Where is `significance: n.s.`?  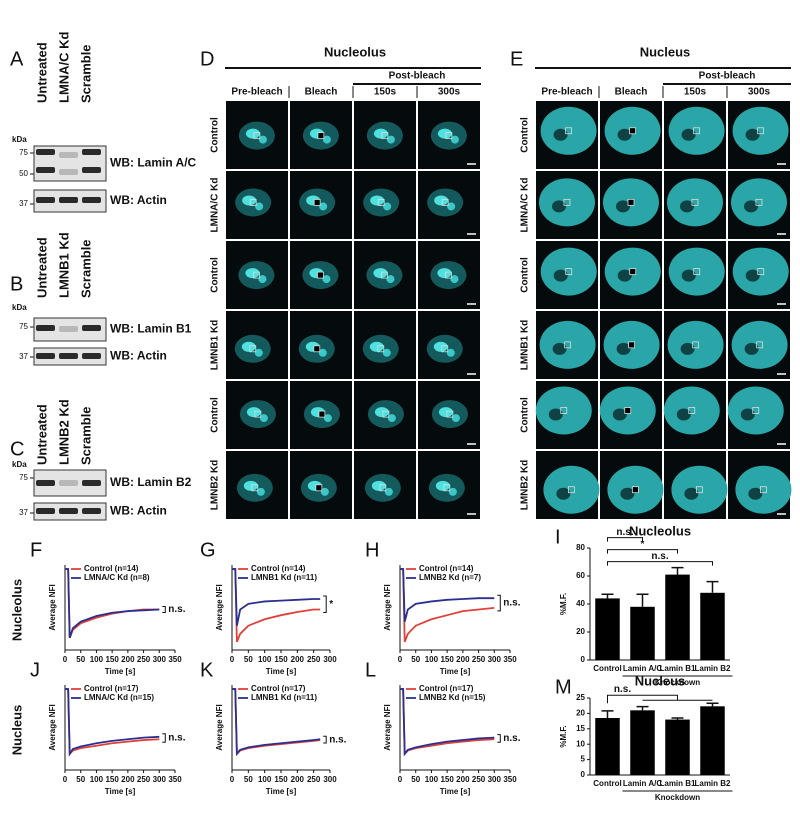 significance: n.s. is located at coordinates (624, 532).